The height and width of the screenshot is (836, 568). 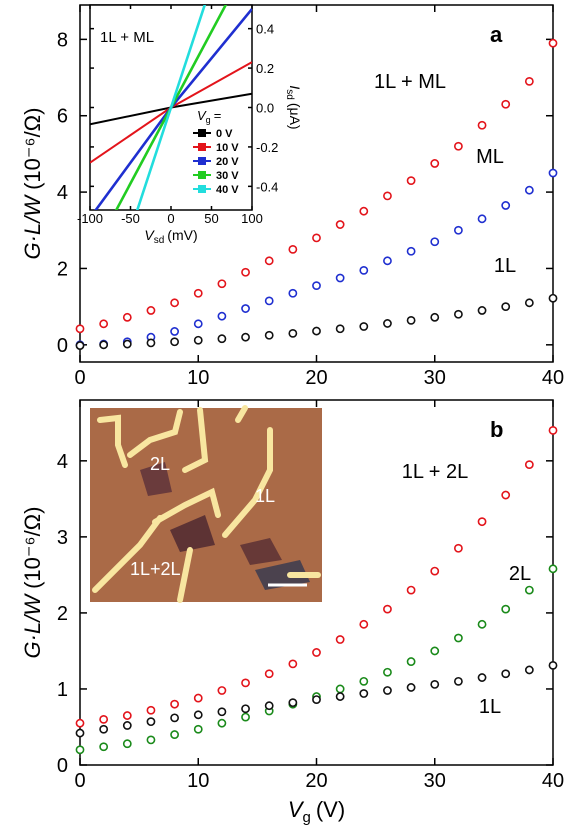 I want to click on y-tick-label: -0.4, so click(x=267, y=186).